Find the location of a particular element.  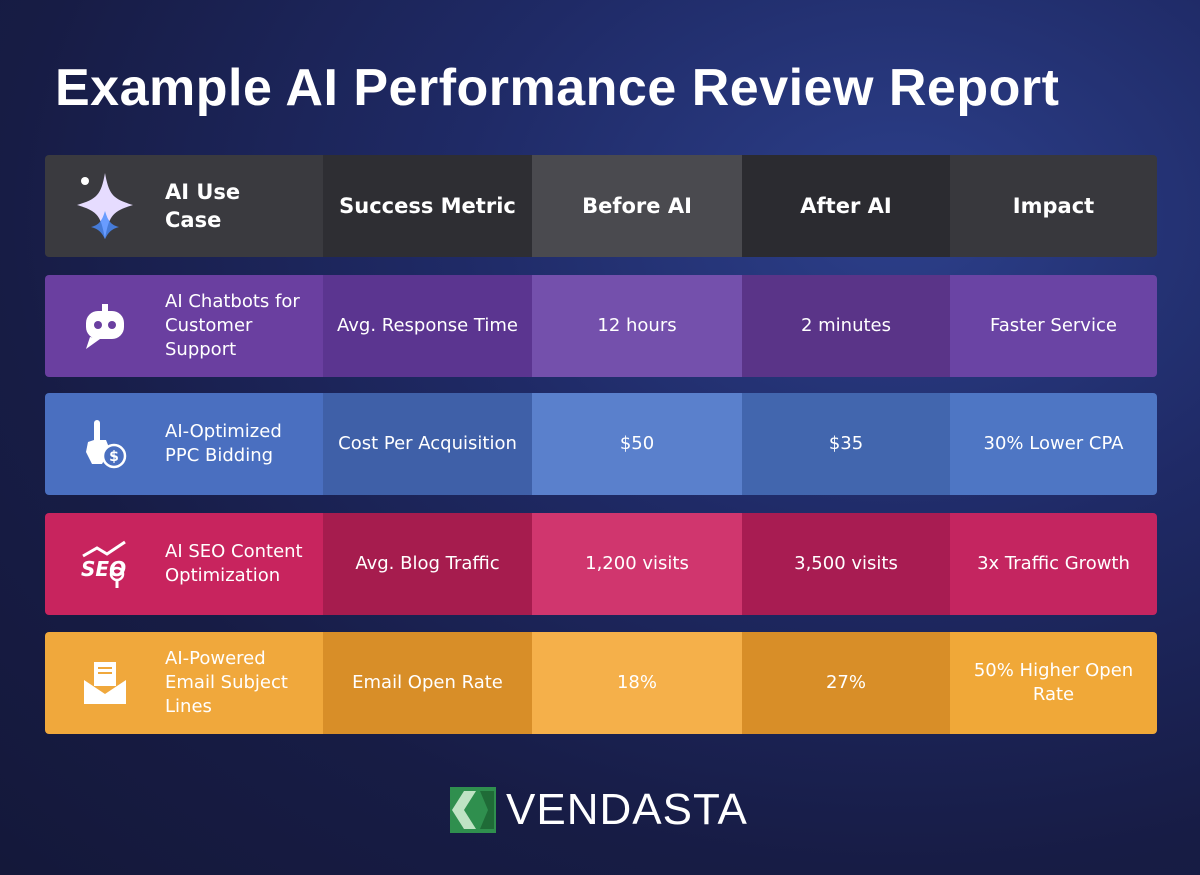

table-cell: $35 is located at coordinates (846, 444).